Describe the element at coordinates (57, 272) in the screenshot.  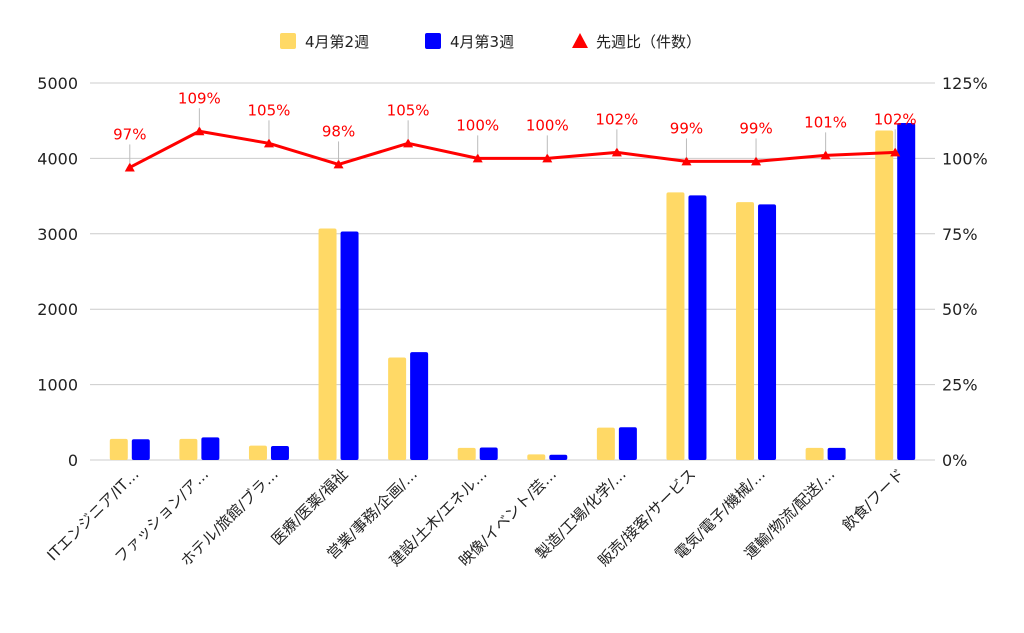
I see `y-axis-left: 0 1000 2000 3000 4000 5000` at that location.